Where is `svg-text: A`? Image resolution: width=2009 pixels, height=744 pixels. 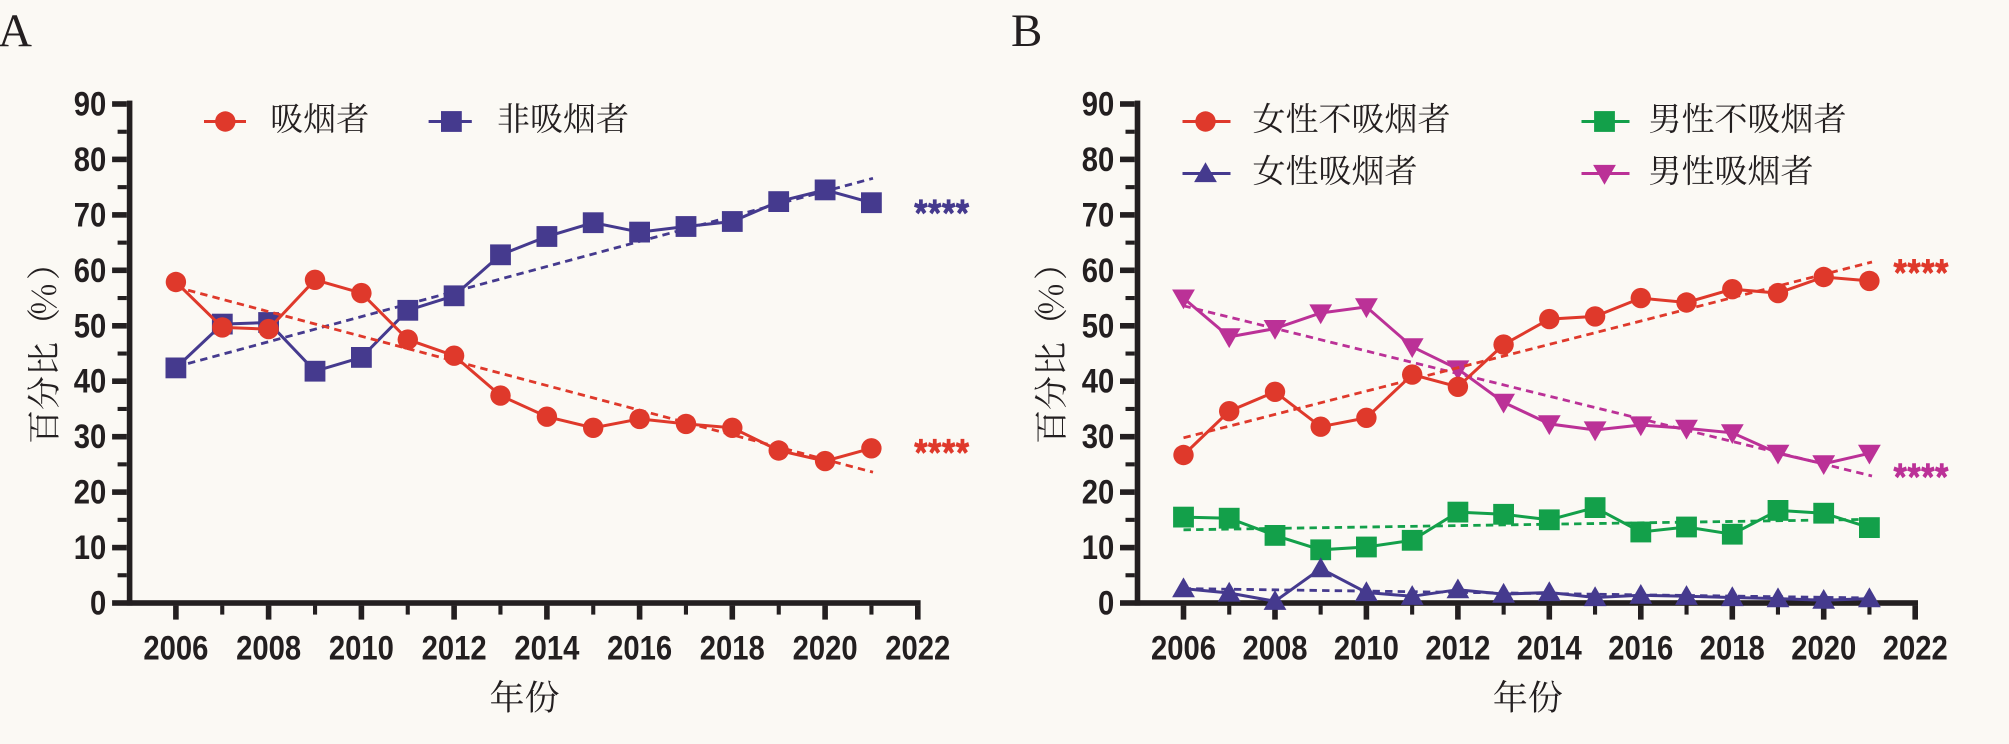
svg-text: A is located at coordinates (16, 31).